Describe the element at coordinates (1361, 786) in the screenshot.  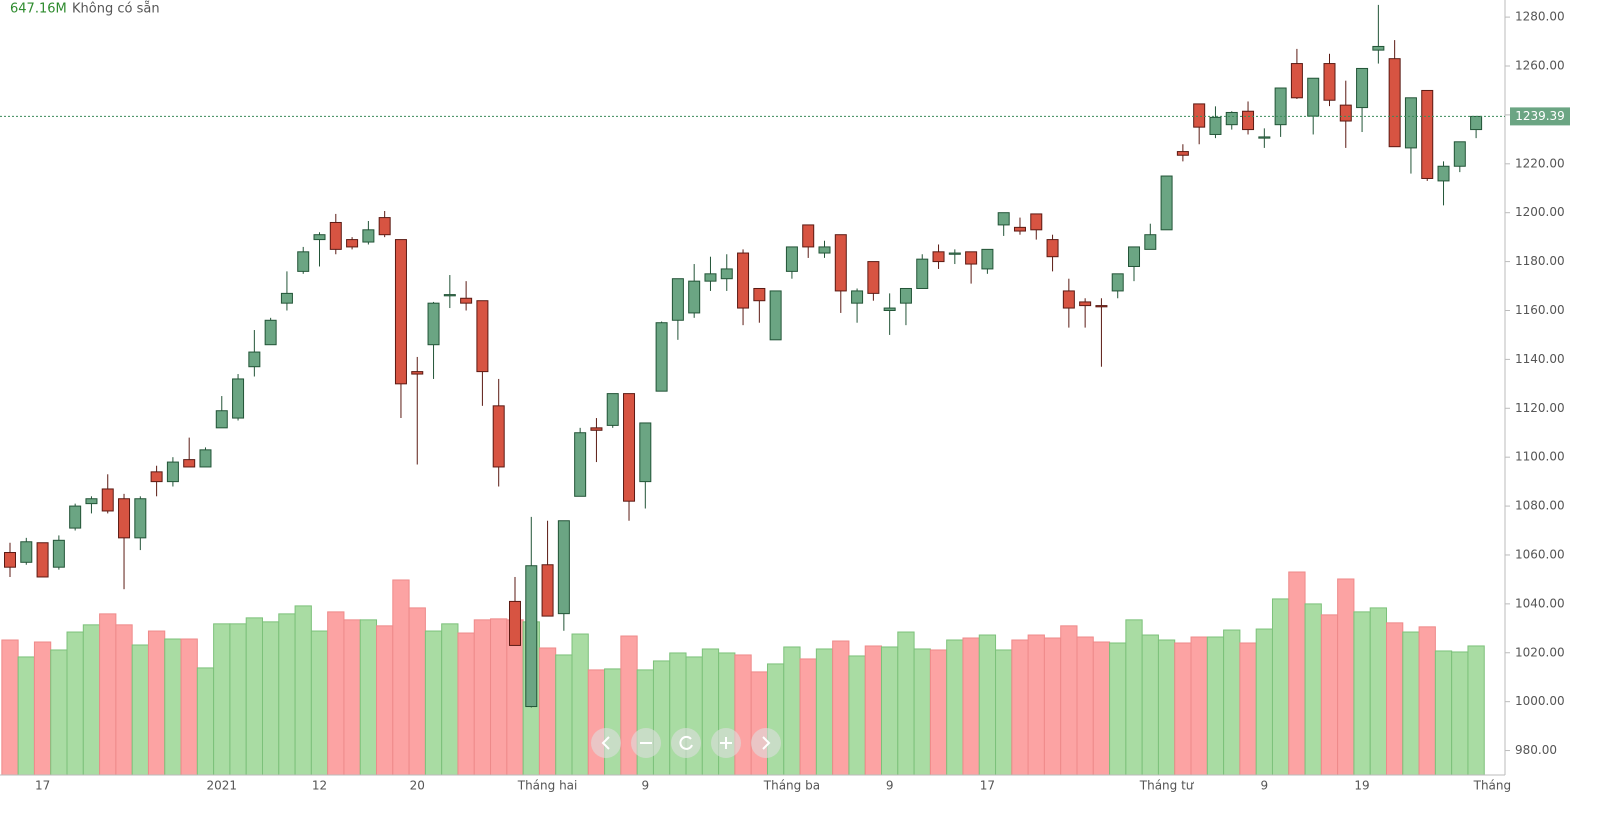
I see `x-tick-label: 19` at that location.